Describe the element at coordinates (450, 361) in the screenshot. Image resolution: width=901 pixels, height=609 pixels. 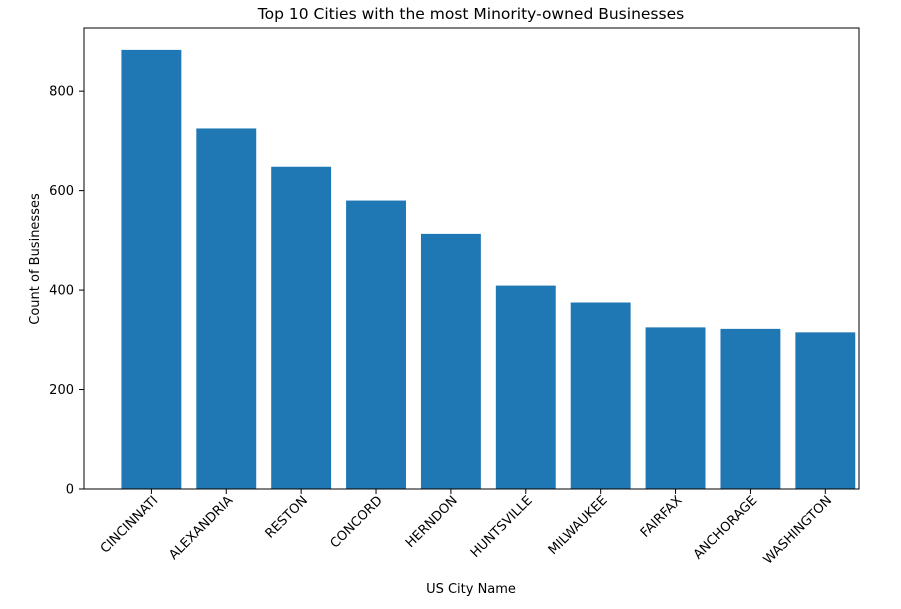
I see `bar-herndon` at that location.